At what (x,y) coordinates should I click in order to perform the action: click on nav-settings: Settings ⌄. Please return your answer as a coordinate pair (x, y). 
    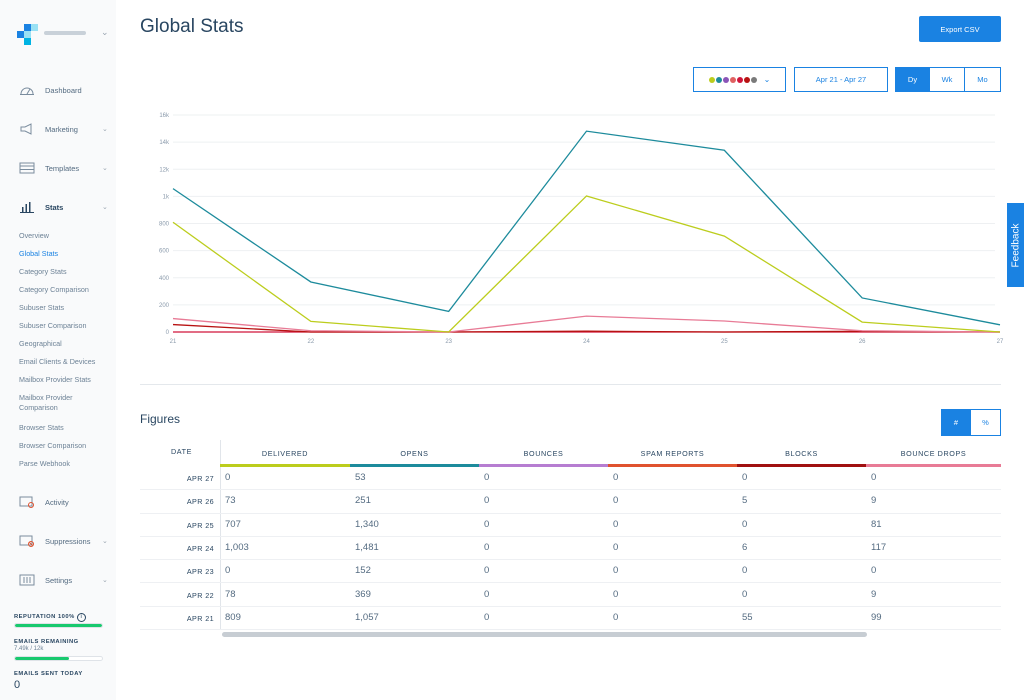
    Looking at the image, I should click on (63, 580).